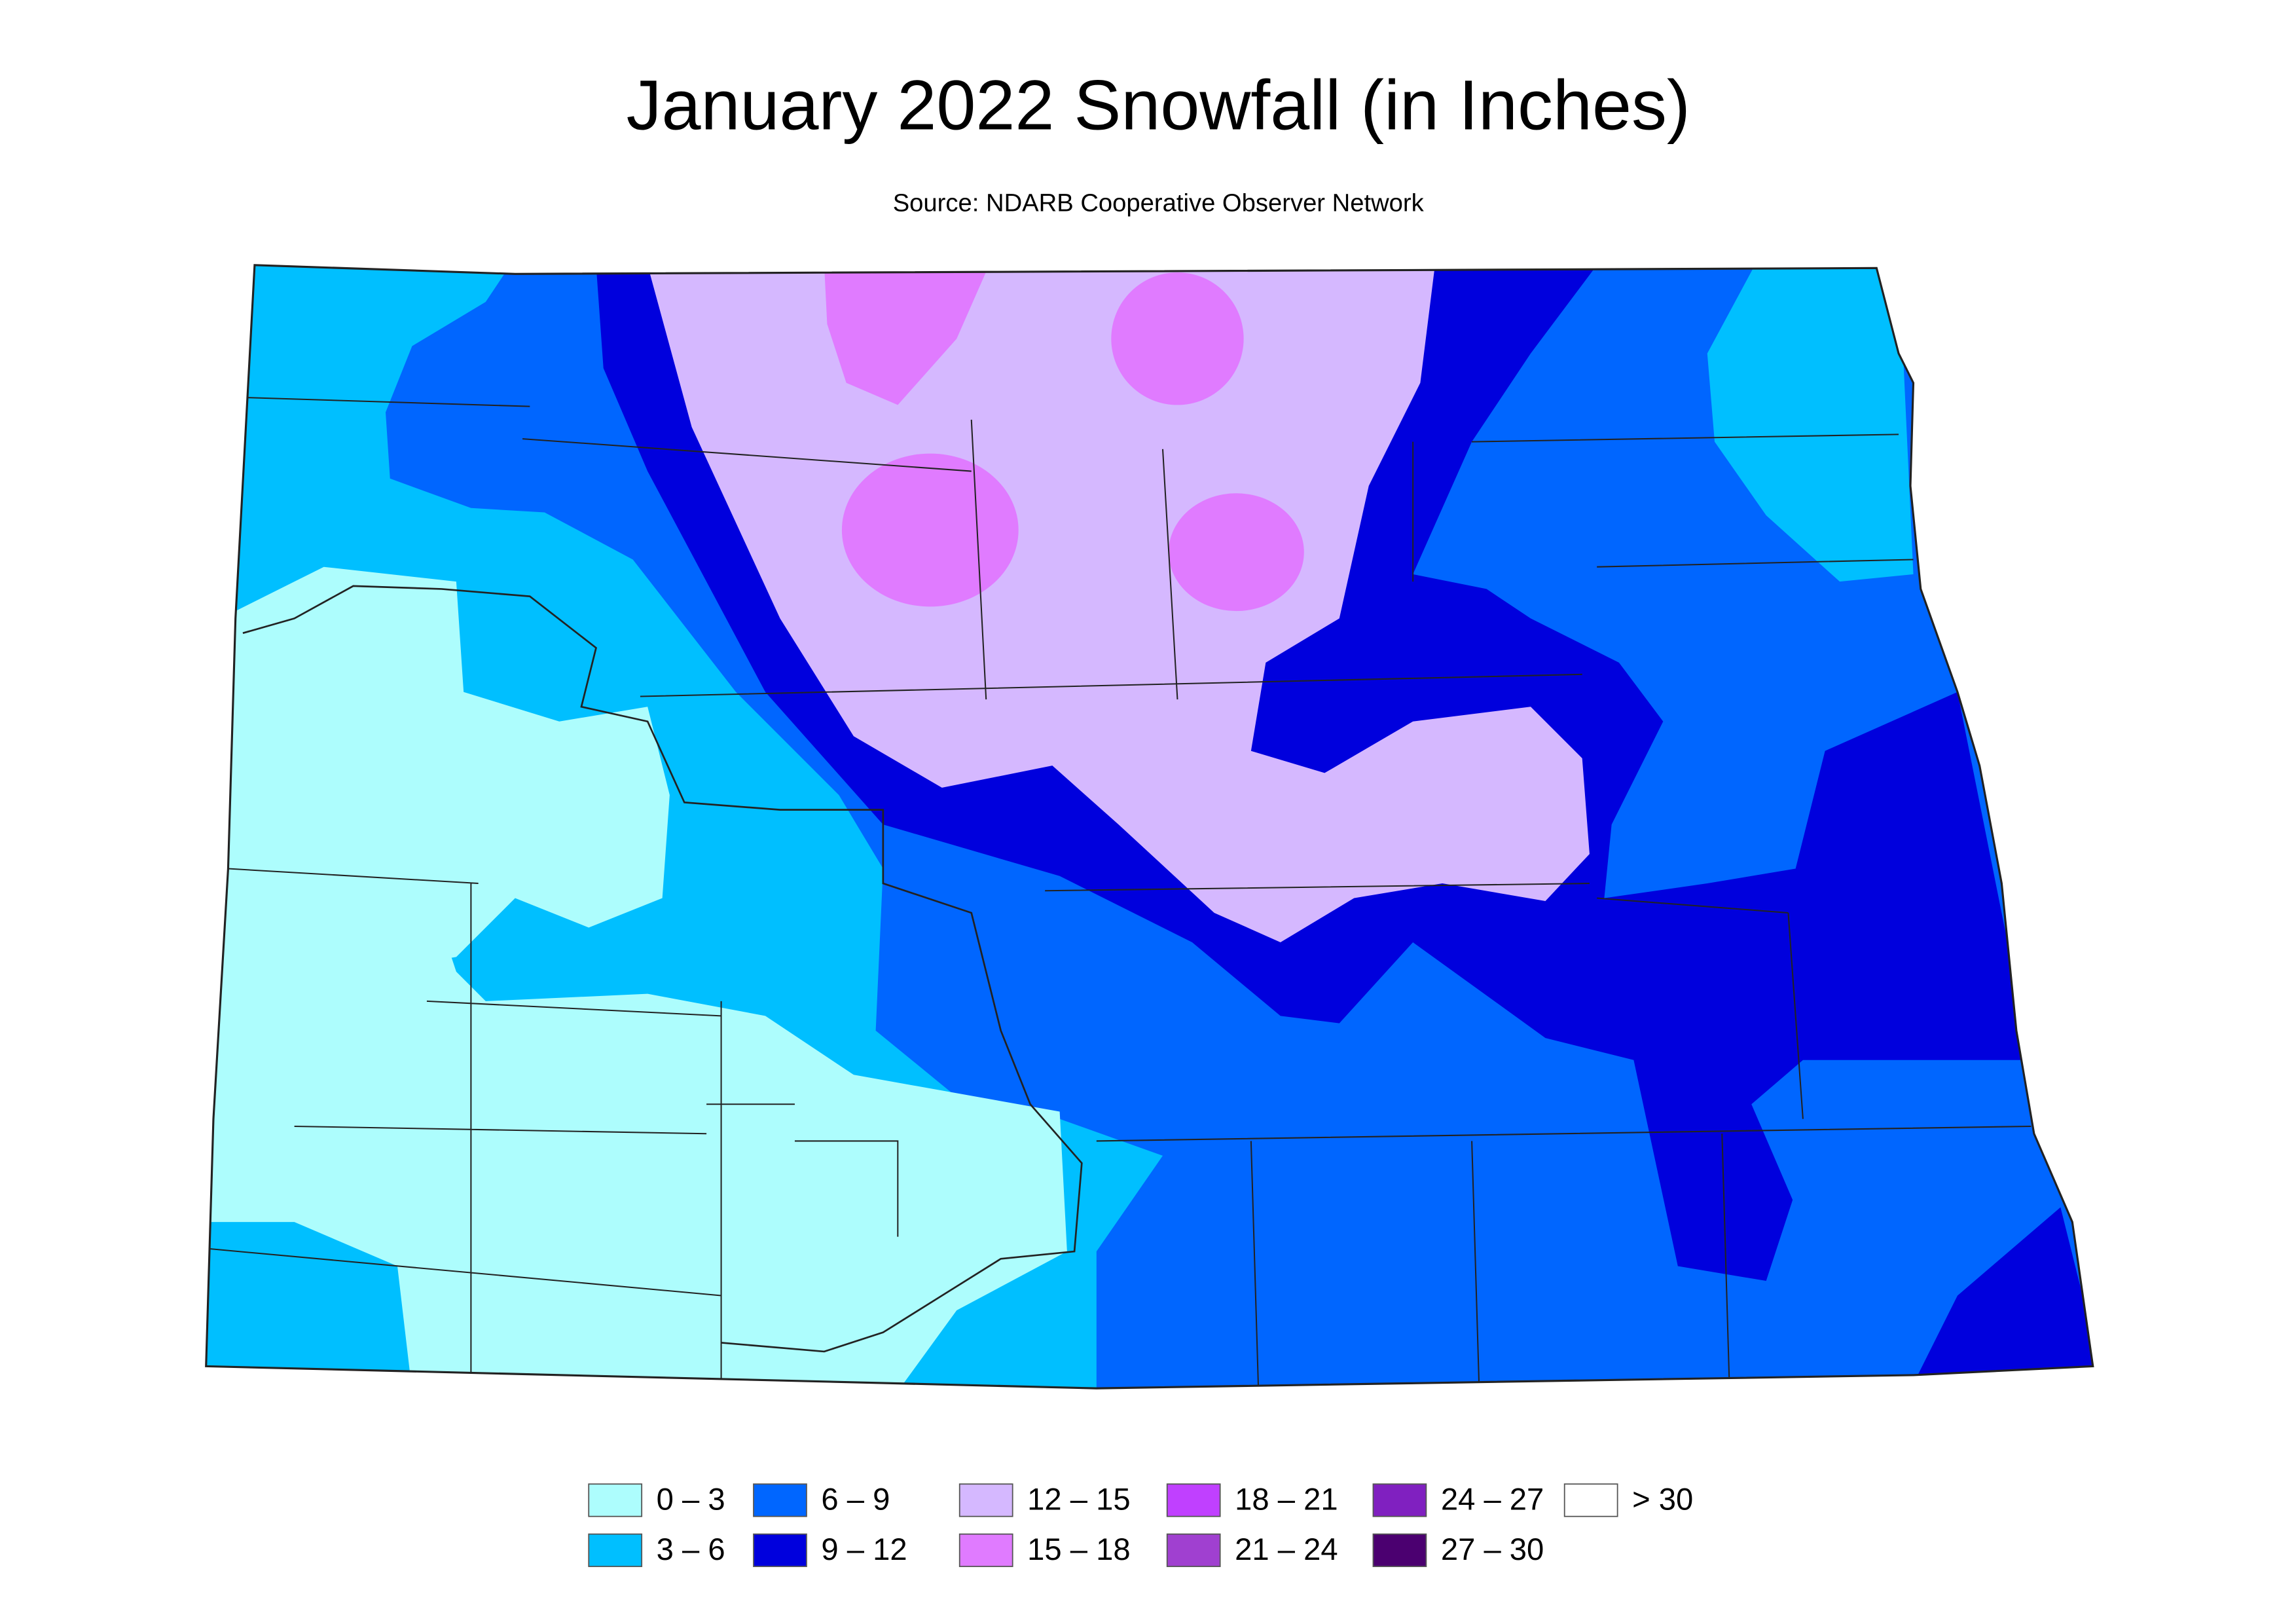  Describe the element at coordinates (691, 1500) in the screenshot. I see `legend-label: 0 – 3` at that location.